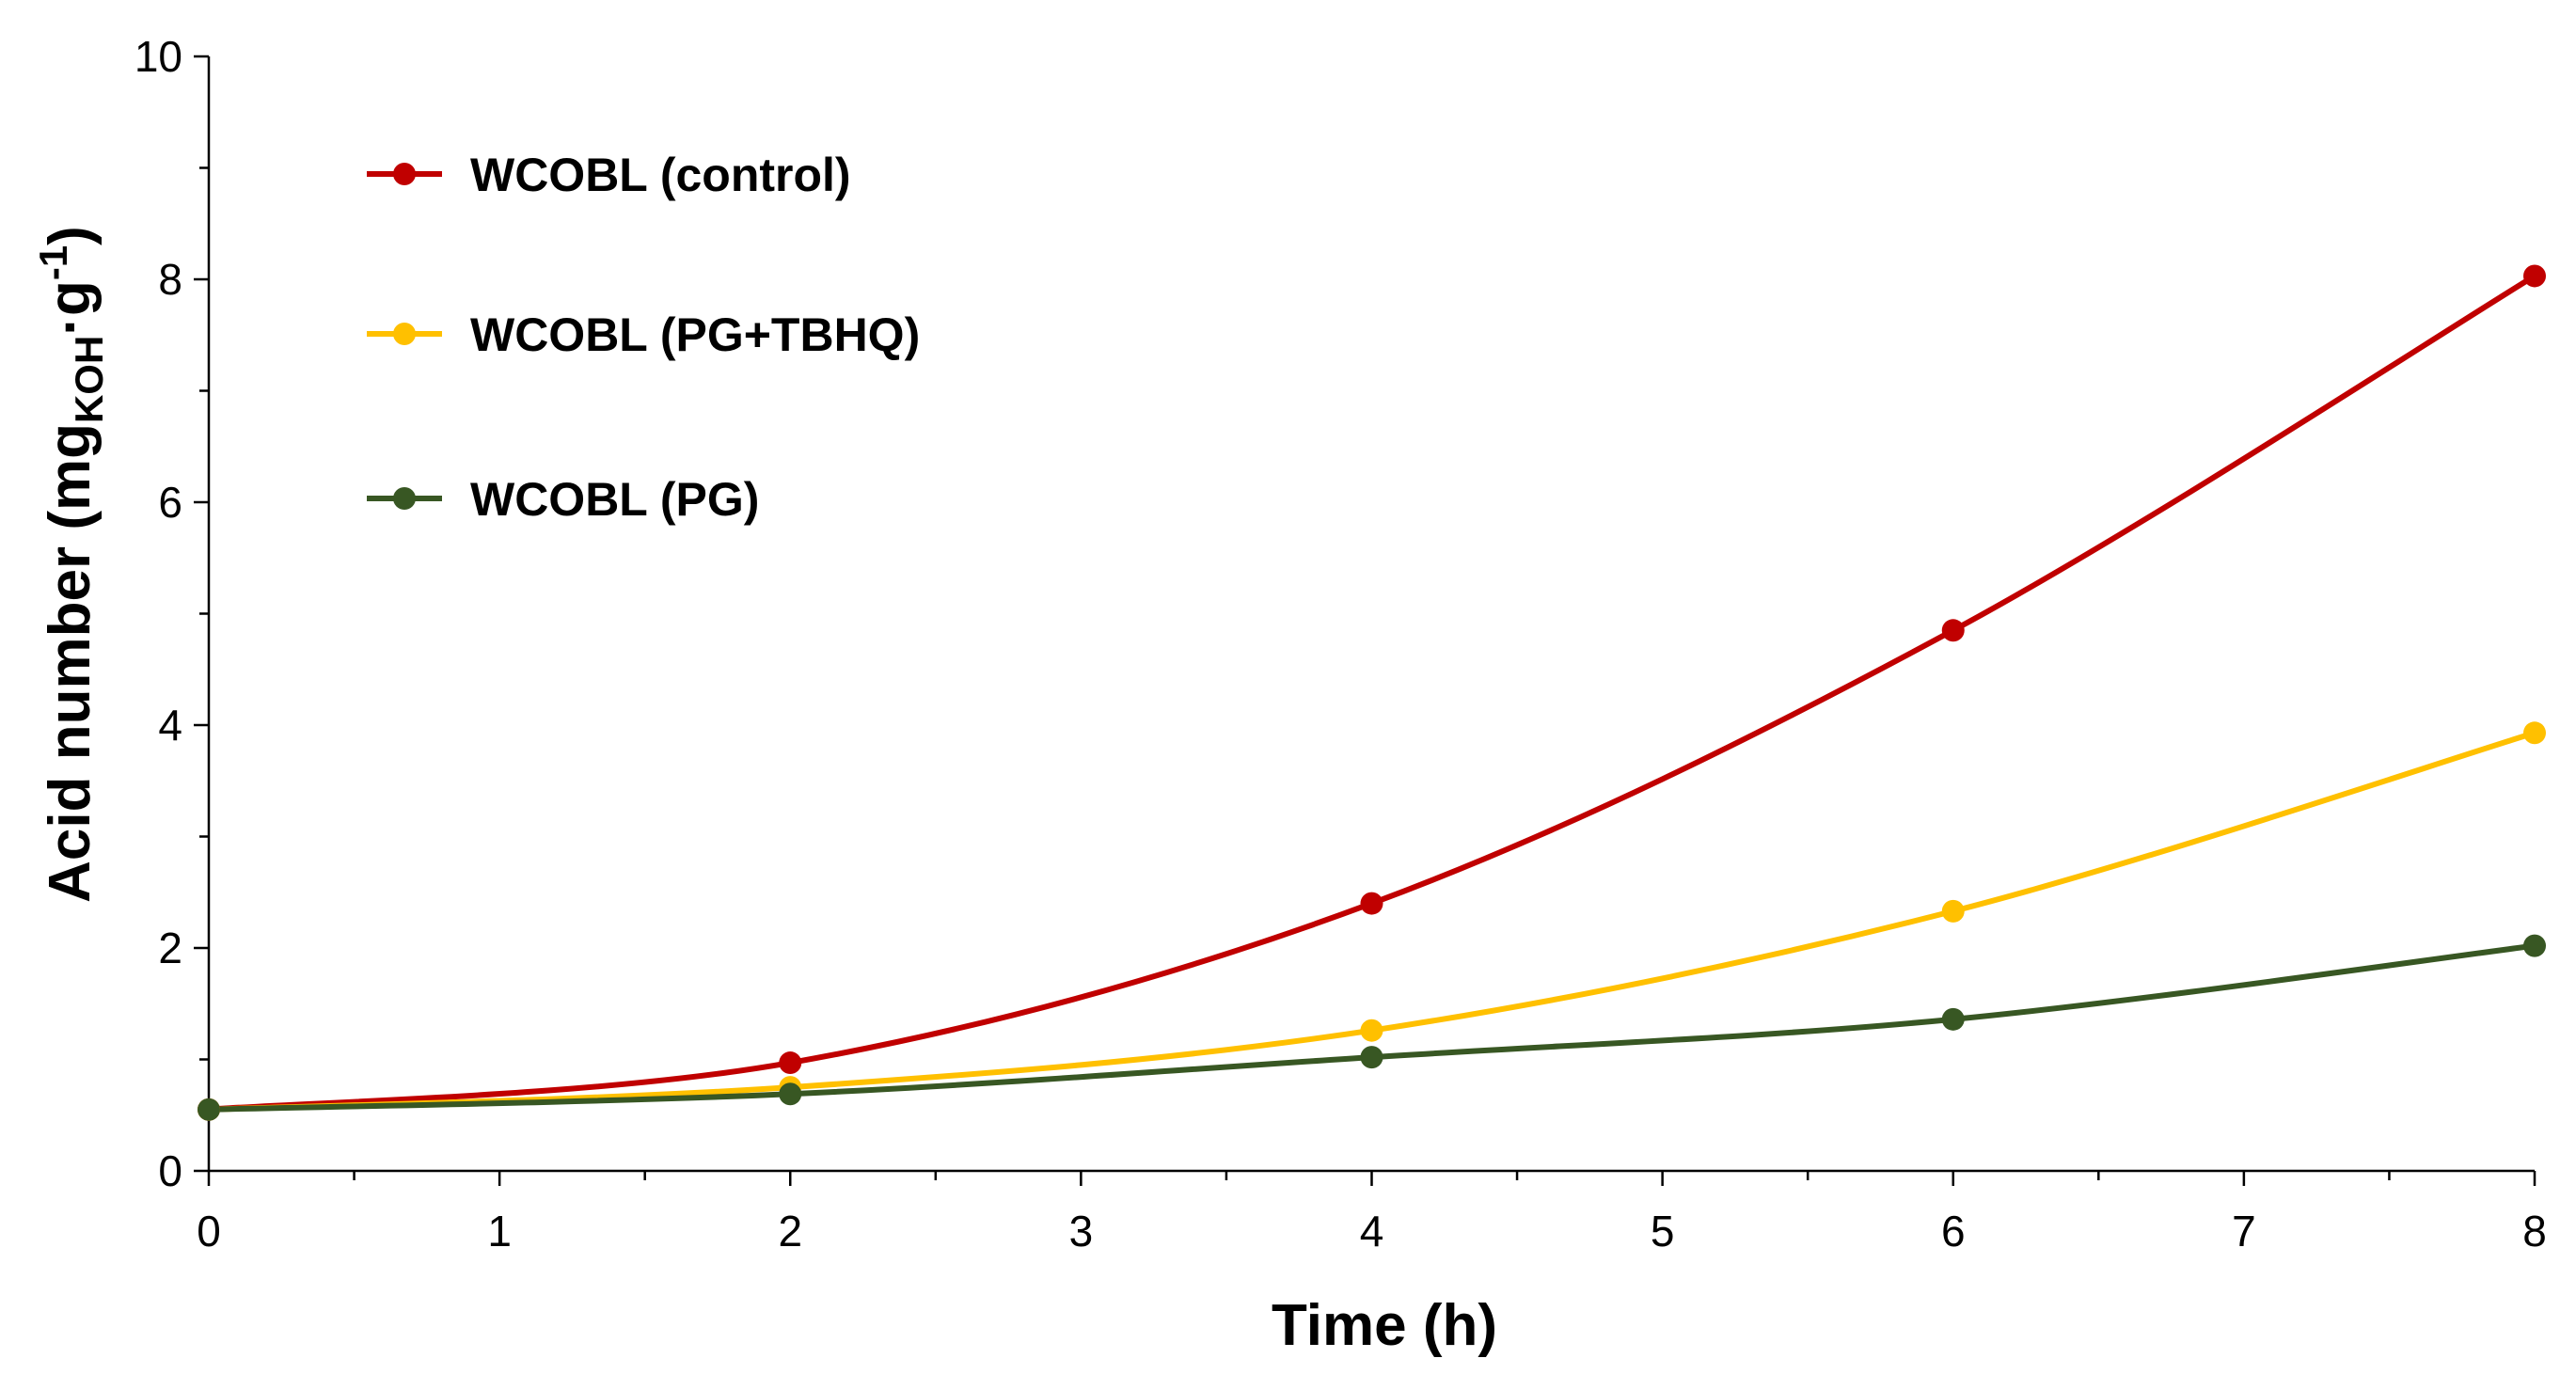  What do you see at coordinates (170, 502) in the screenshot?
I see `y-tick-label: 6` at bounding box center [170, 502].